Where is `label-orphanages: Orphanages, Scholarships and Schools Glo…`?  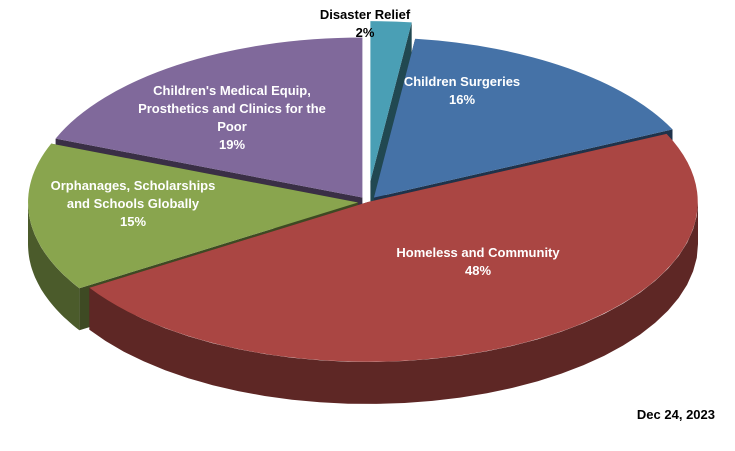
label-orphanages: Orphanages, Scholarships and Schools Glo… is located at coordinates (133, 203).